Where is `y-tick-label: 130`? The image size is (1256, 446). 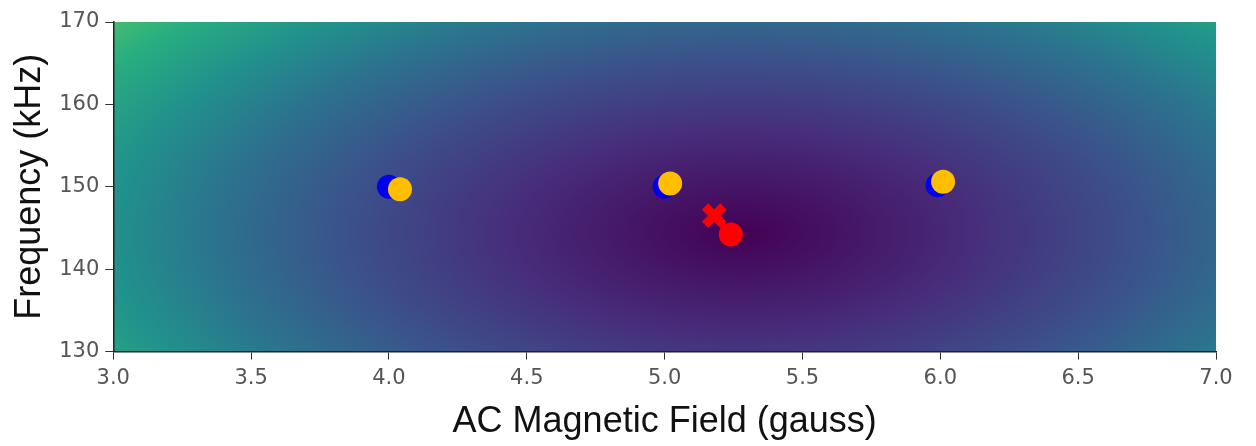
y-tick-label: 130 is located at coordinates (79, 350).